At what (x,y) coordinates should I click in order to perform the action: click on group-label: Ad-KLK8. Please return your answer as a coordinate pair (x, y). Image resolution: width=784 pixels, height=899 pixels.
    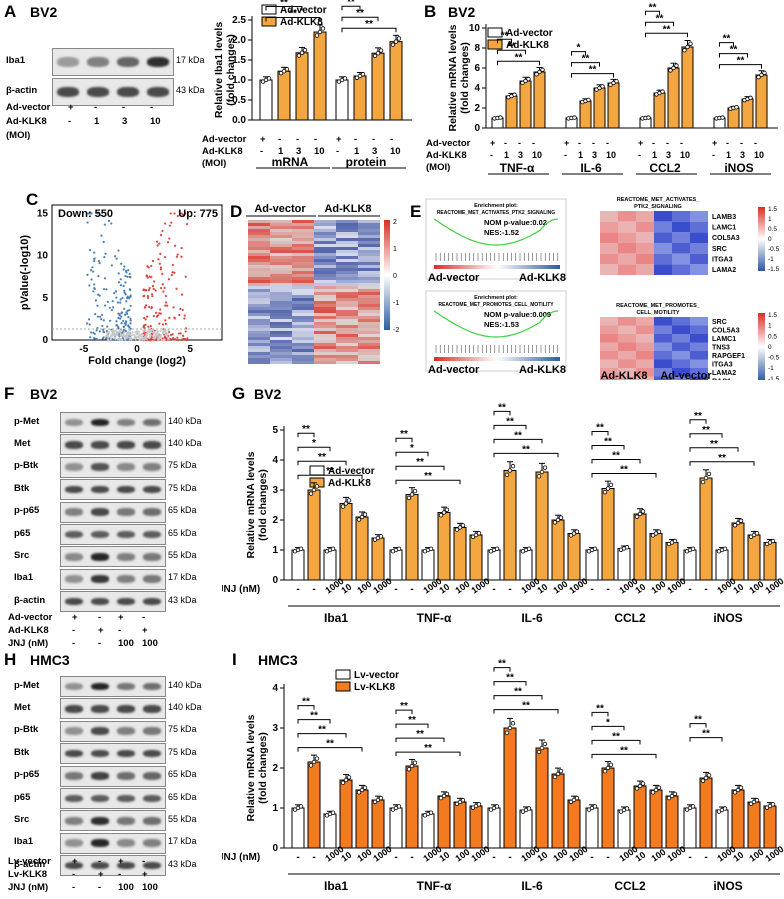
    Looking at the image, I should click on (623, 375).